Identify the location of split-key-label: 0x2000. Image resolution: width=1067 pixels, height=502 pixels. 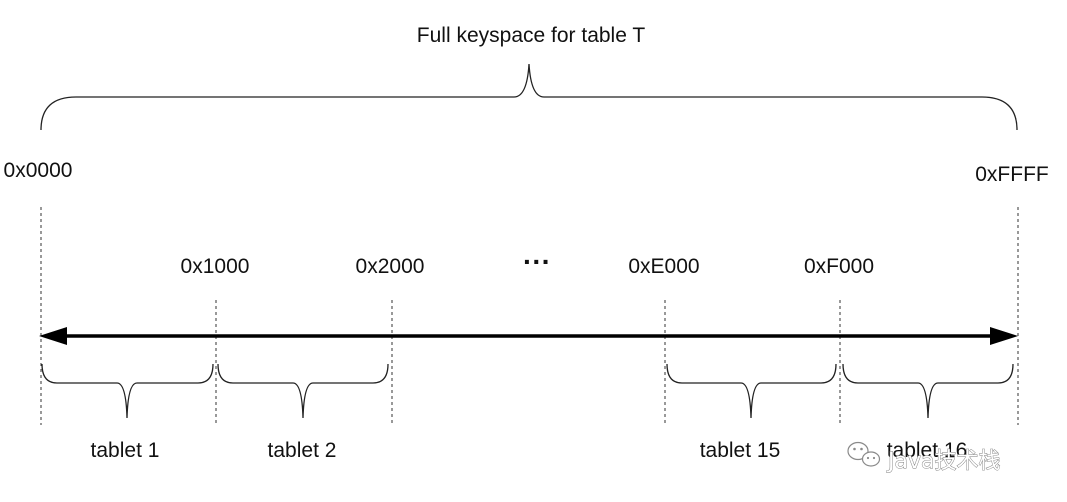
(390, 266).